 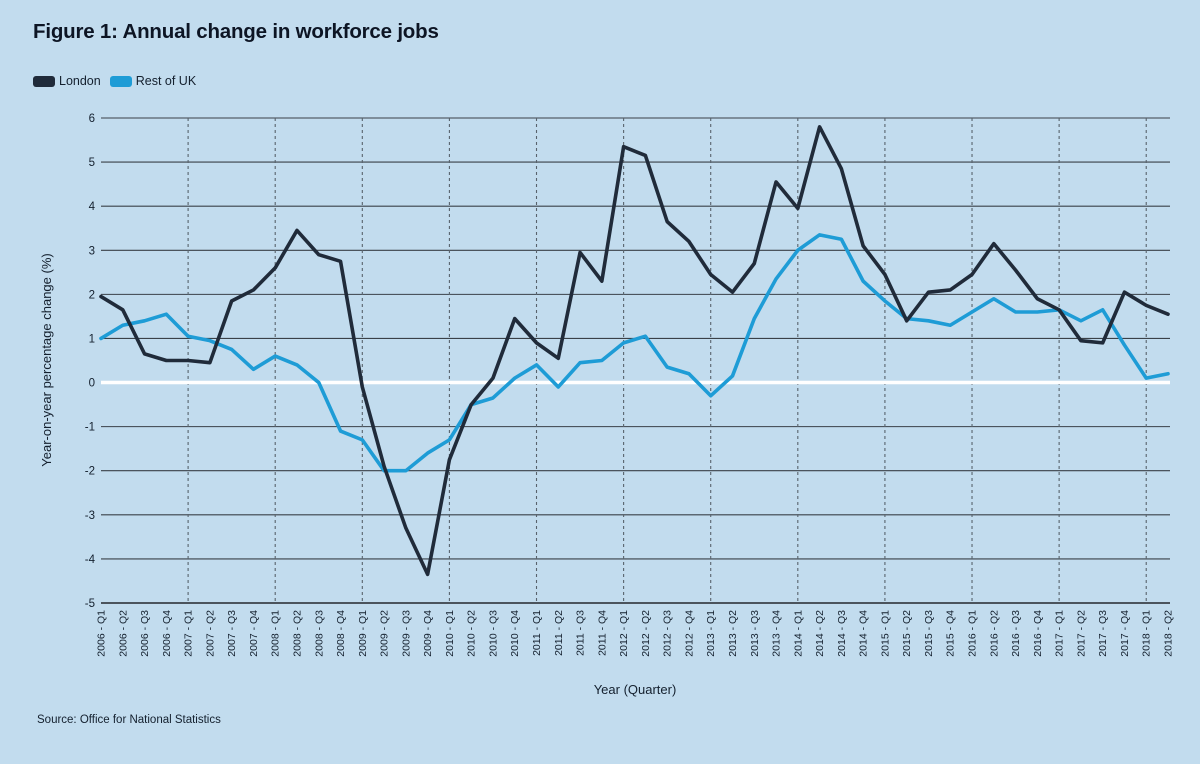 I want to click on y-tick-label: 2, so click(x=92, y=295).